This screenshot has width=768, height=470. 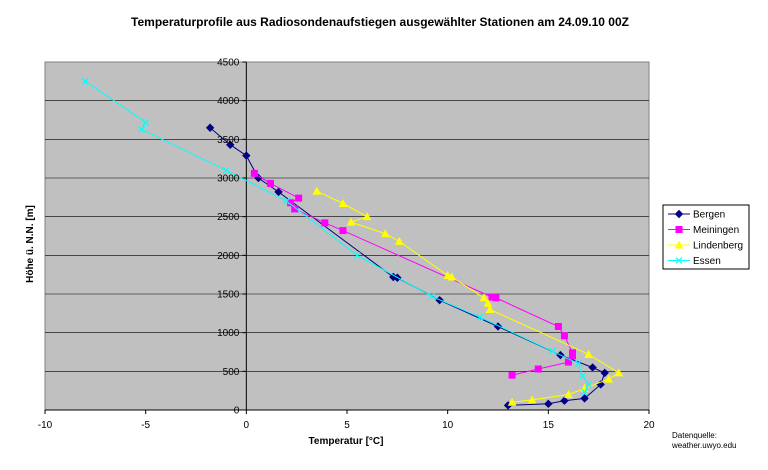 What do you see at coordinates (347, 425) in the screenshot?
I see `x-tick-label: 5` at bounding box center [347, 425].